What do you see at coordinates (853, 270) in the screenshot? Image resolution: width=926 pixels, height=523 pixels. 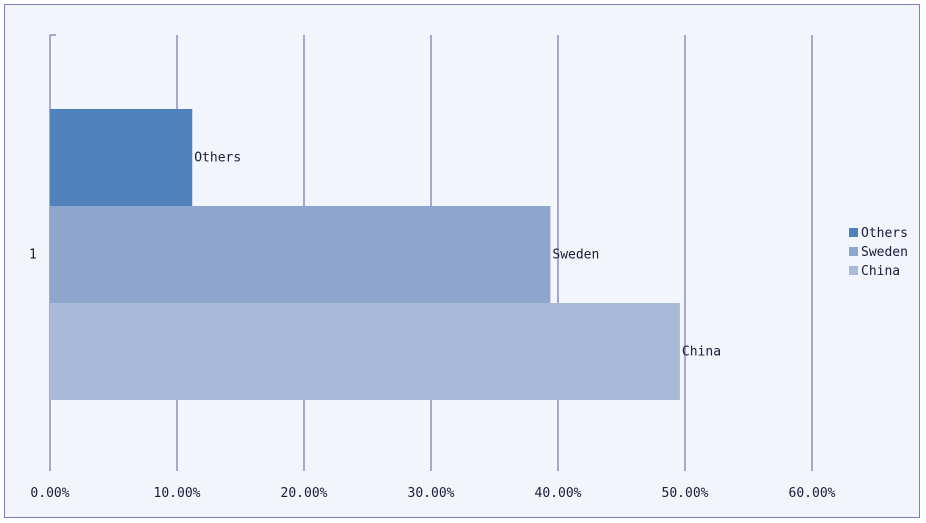 I see `legend-swatch-china` at bounding box center [853, 270].